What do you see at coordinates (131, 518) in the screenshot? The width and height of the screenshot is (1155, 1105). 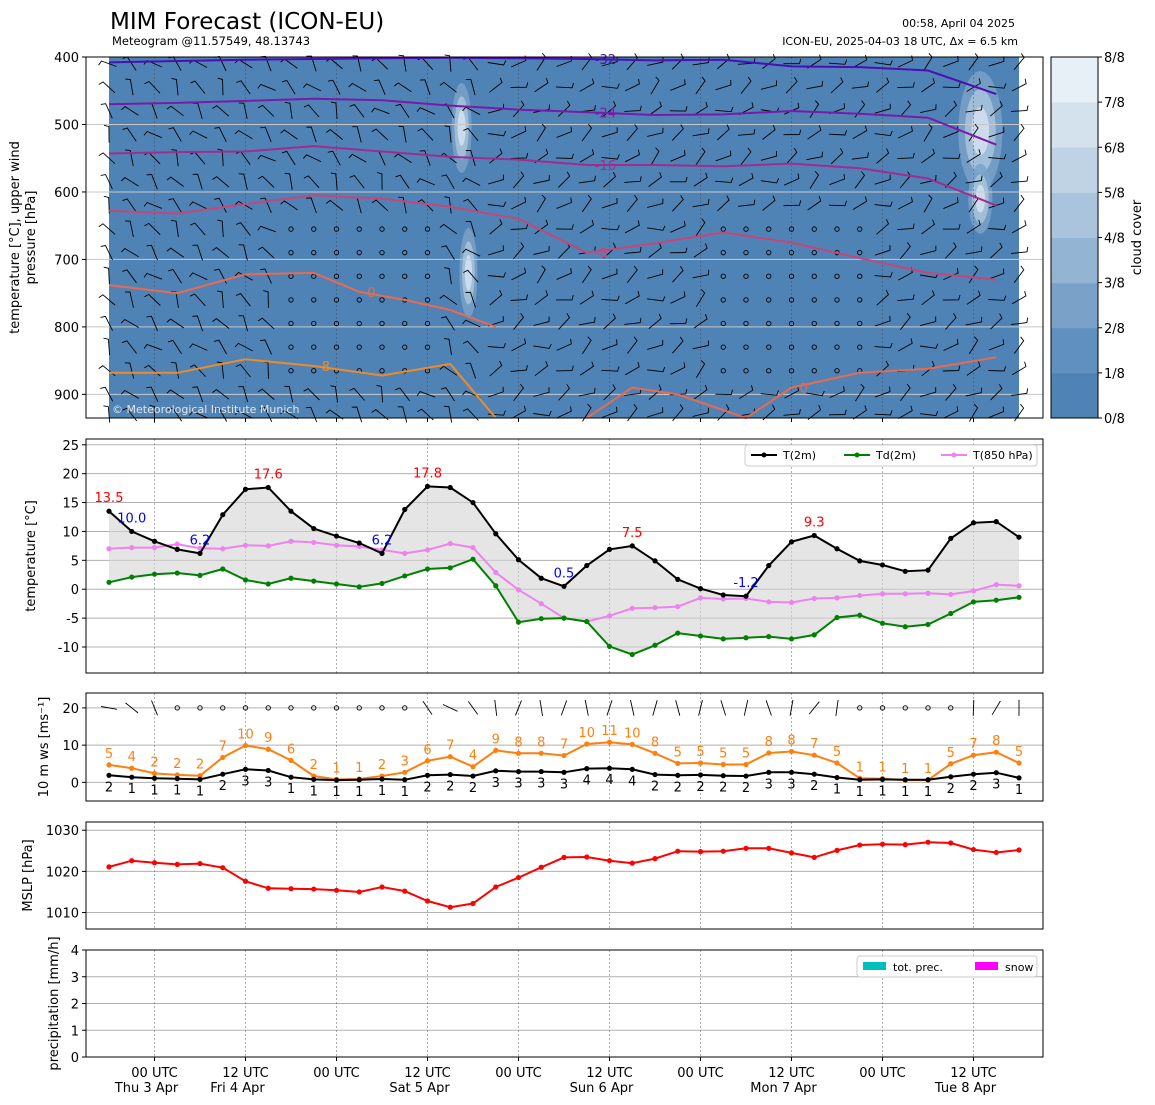 I see `temperature-annotation: 10.0` at bounding box center [131, 518].